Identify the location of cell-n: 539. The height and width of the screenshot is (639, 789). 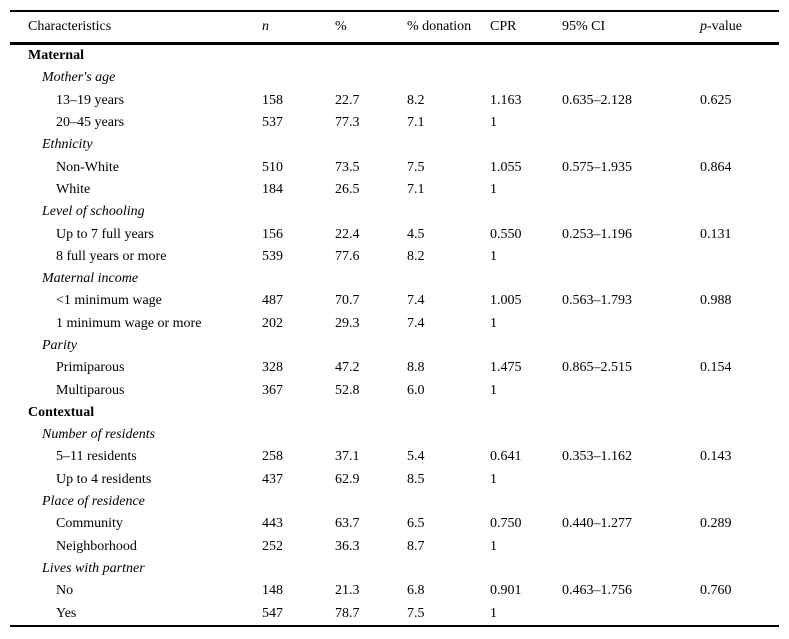
(272, 256).